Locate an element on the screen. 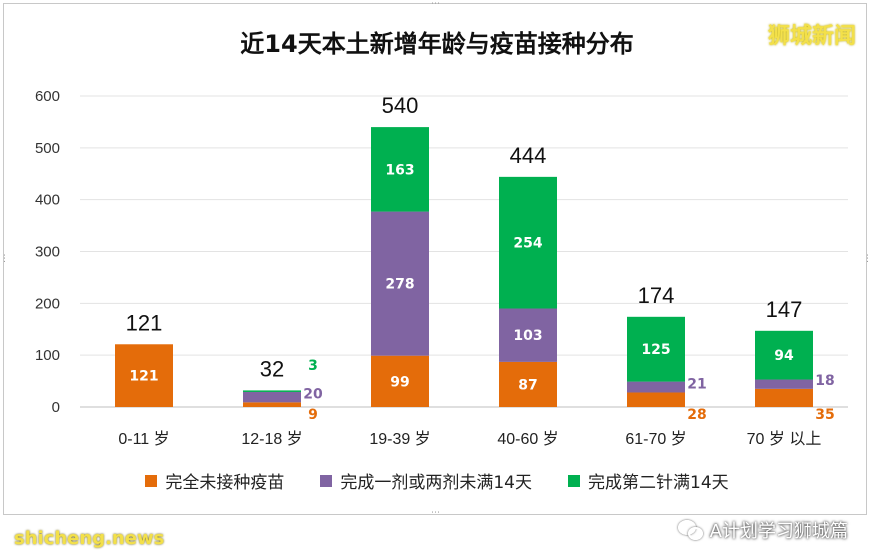 The height and width of the screenshot is (553, 874). legend-label: 完成一剂或两剂未满14天 is located at coordinates (436, 483).